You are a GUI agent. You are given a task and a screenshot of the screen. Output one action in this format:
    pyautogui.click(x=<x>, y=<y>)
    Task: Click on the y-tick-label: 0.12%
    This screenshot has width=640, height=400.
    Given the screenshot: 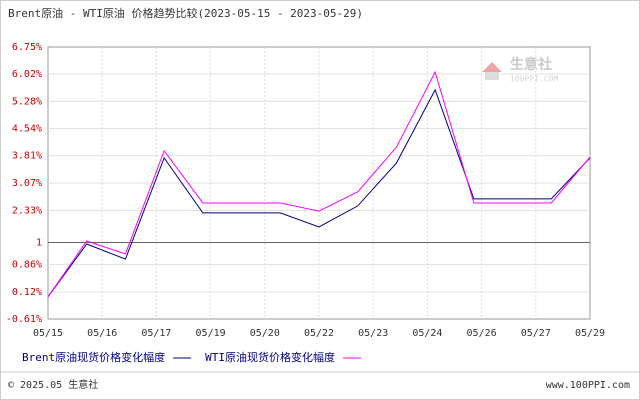 What is the action you would take?
    pyautogui.click(x=27, y=292)
    